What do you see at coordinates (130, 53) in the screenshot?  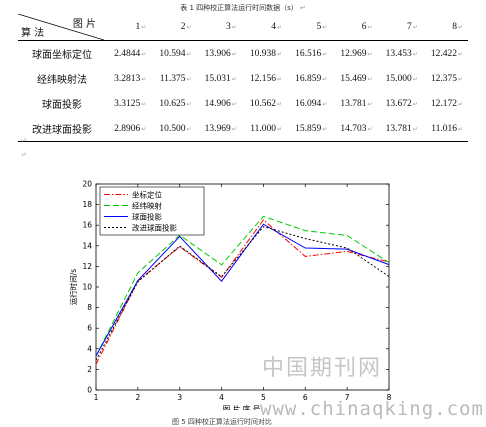 I see `table-cell: 2.4844↵` at bounding box center [130, 53].